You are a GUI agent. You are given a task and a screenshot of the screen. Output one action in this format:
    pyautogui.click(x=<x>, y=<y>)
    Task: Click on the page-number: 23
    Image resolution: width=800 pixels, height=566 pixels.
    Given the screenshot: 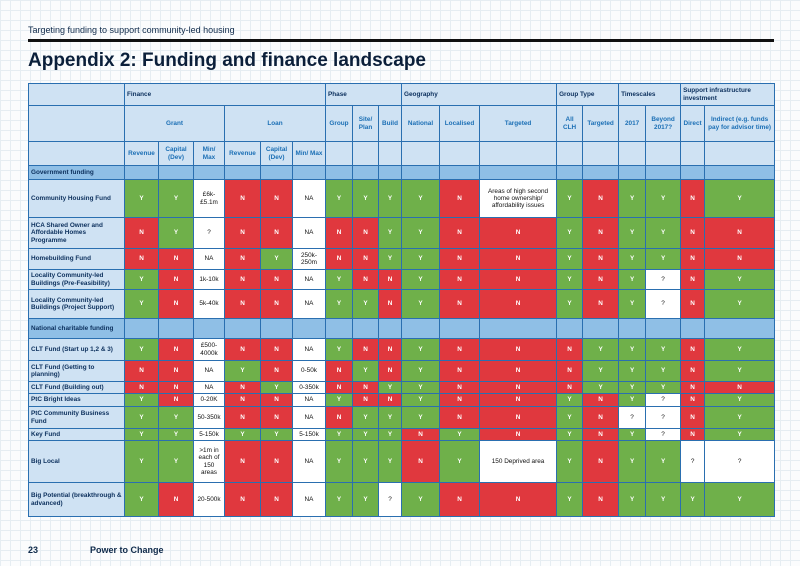 What is the action you would take?
    pyautogui.click(x=33, y=550)
    